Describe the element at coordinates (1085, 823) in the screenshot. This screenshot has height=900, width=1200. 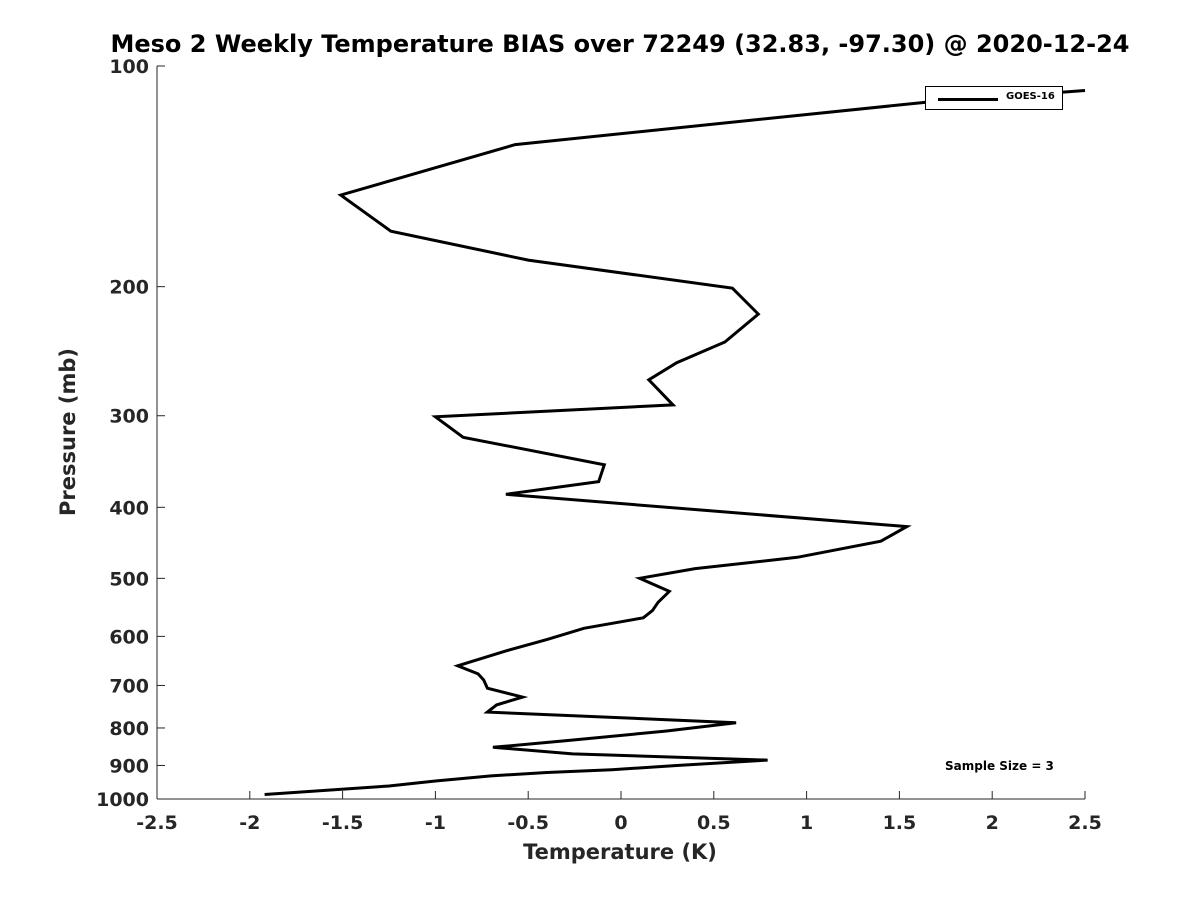
I see `x-tick-label: 2.5` at that location.